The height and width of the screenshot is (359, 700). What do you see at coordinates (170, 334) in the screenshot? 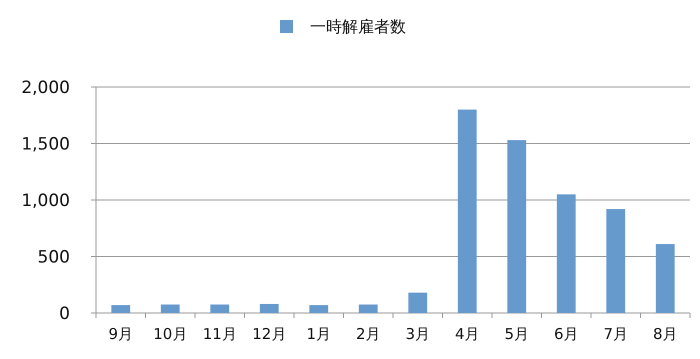
I see `x-tick-label: 10月` at bounding box center [170, 334].